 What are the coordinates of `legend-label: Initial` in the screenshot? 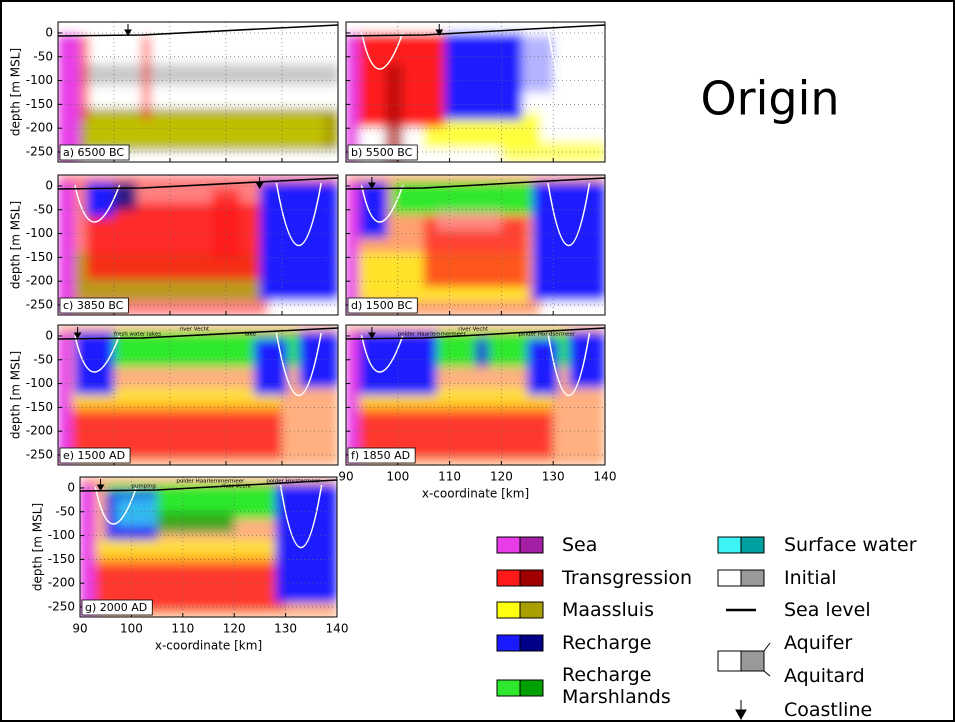 It's located at (810, 578).